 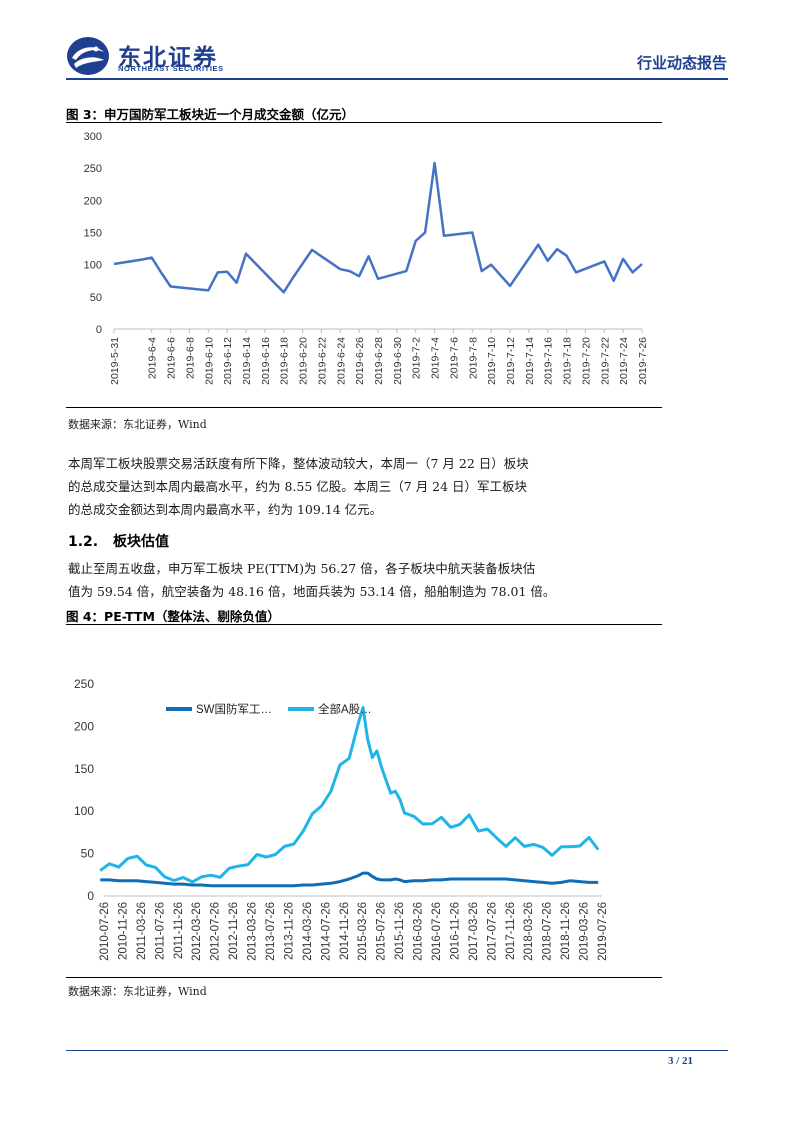 I want to click on x-tick-label: 2018-07-26, so click(x=548, y=931).